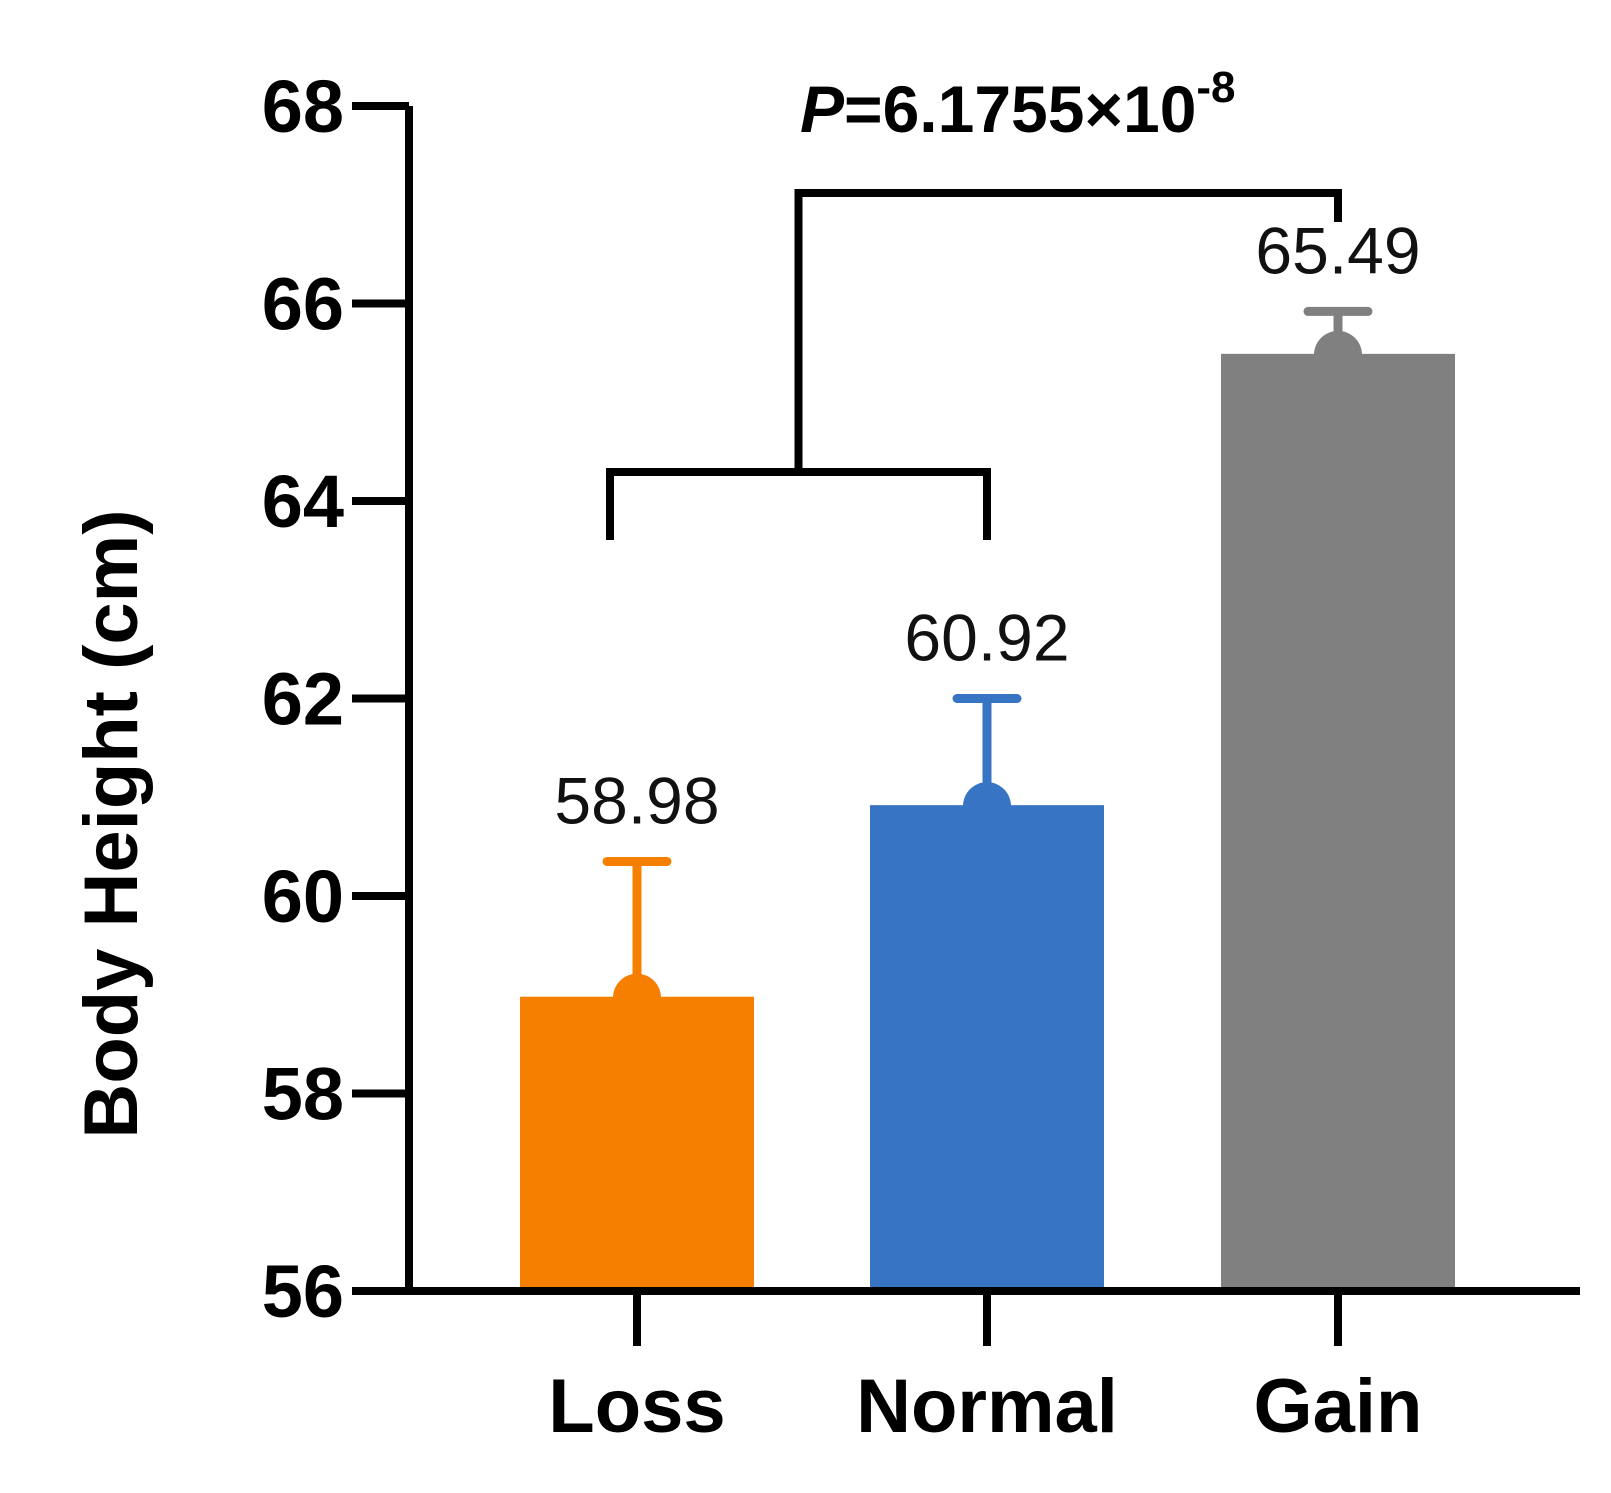 Image resolution: width=1611 pixels, height=1493 pixels. I want to click on x-tick-label-gain: Gain, so click(1338, 1406).